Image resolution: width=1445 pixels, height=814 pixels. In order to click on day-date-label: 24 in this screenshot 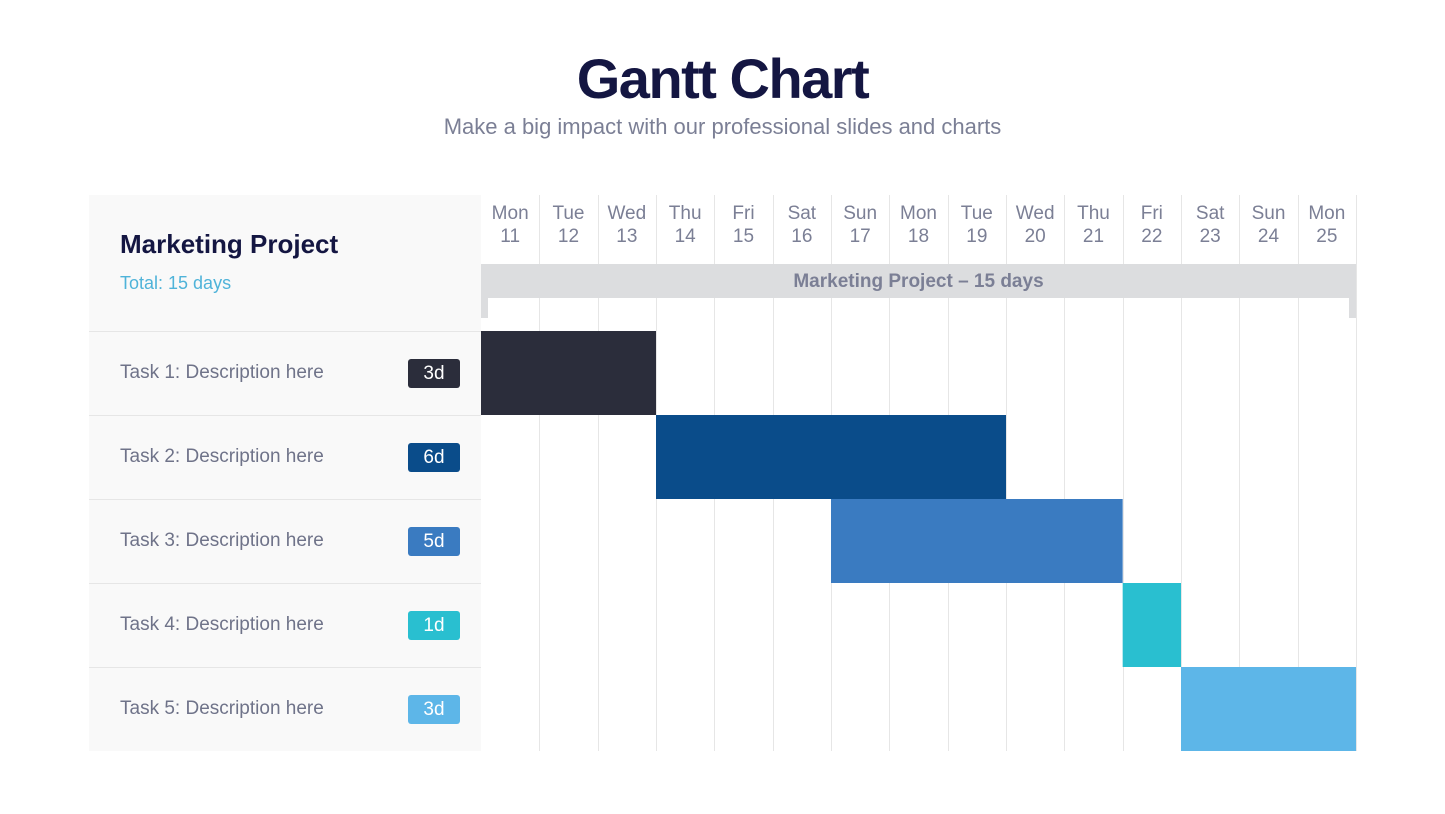, I will do `click(1269, 236)`.